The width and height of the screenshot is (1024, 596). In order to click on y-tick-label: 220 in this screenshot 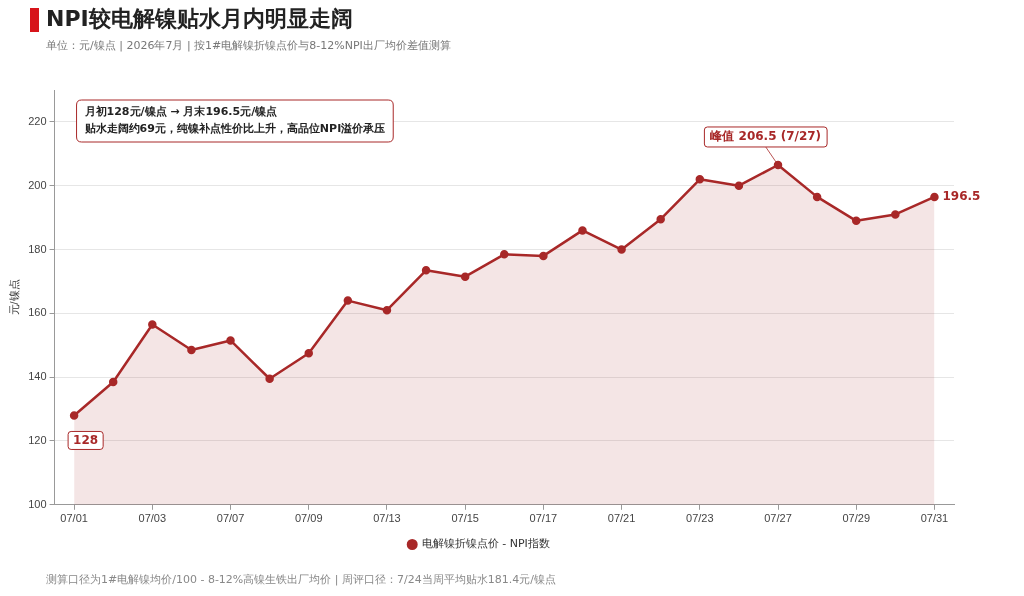, I will do `click(37, 120)`.